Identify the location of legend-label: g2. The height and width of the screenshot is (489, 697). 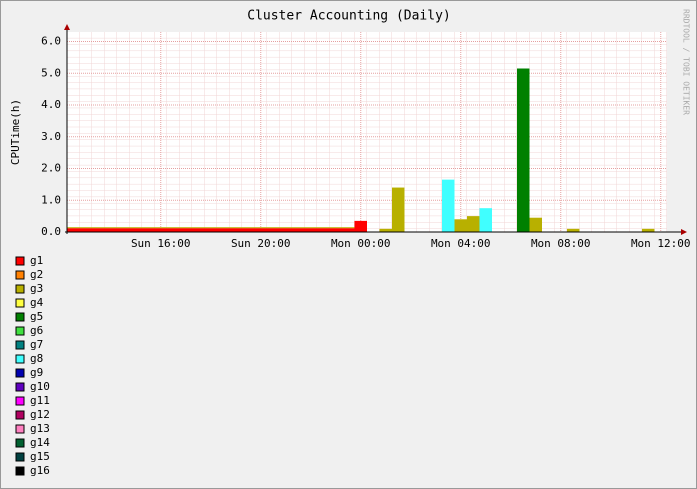
(36, 274).